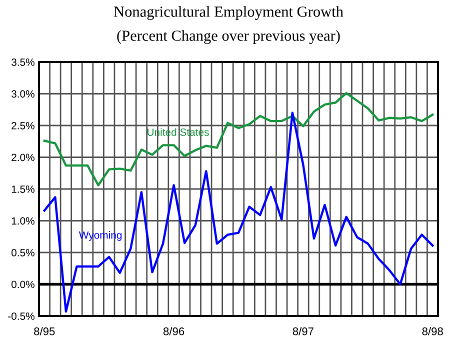  Describe the element at coordinates (432, 331) in the screenshot. I see `x-tick-label: 8/98` at that location.